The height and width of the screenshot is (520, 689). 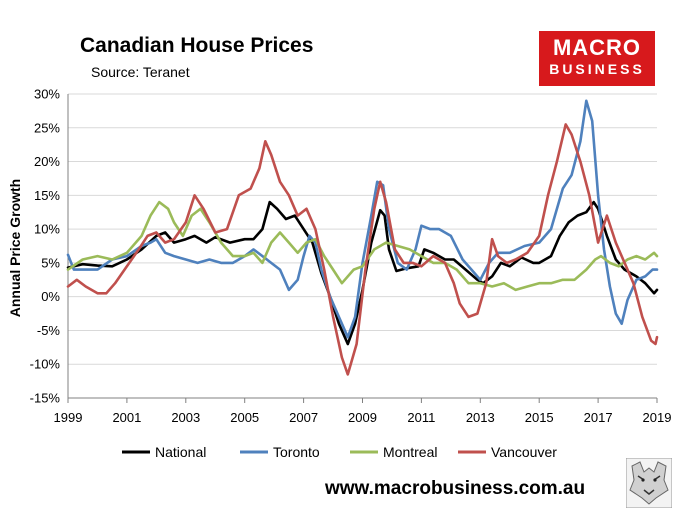 I want to click on y-tick-label: -5%, so click(x=49, y=330).